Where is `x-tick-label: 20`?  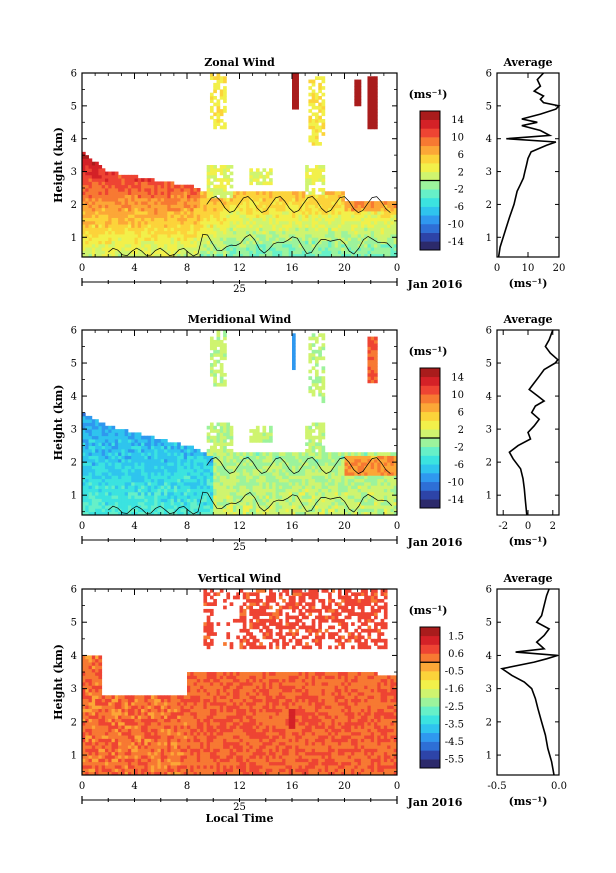
x-tick-label: 20 is located at coordinates (344, 268).